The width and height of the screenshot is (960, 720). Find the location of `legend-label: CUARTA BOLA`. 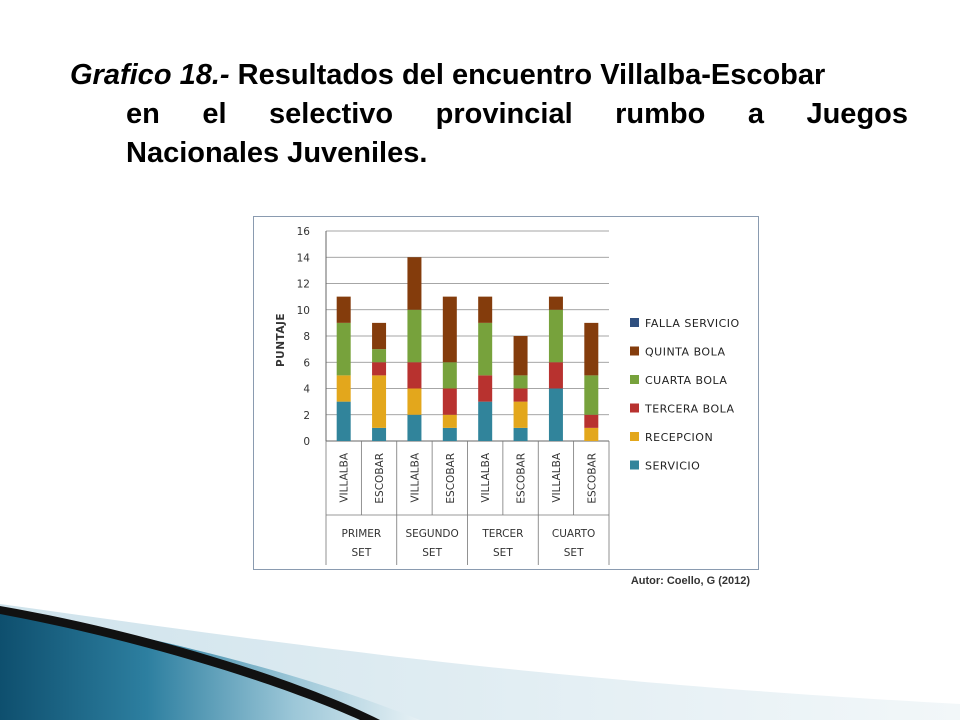

legend-label: CUARTA BOLA is located at coordinates (686, 380).